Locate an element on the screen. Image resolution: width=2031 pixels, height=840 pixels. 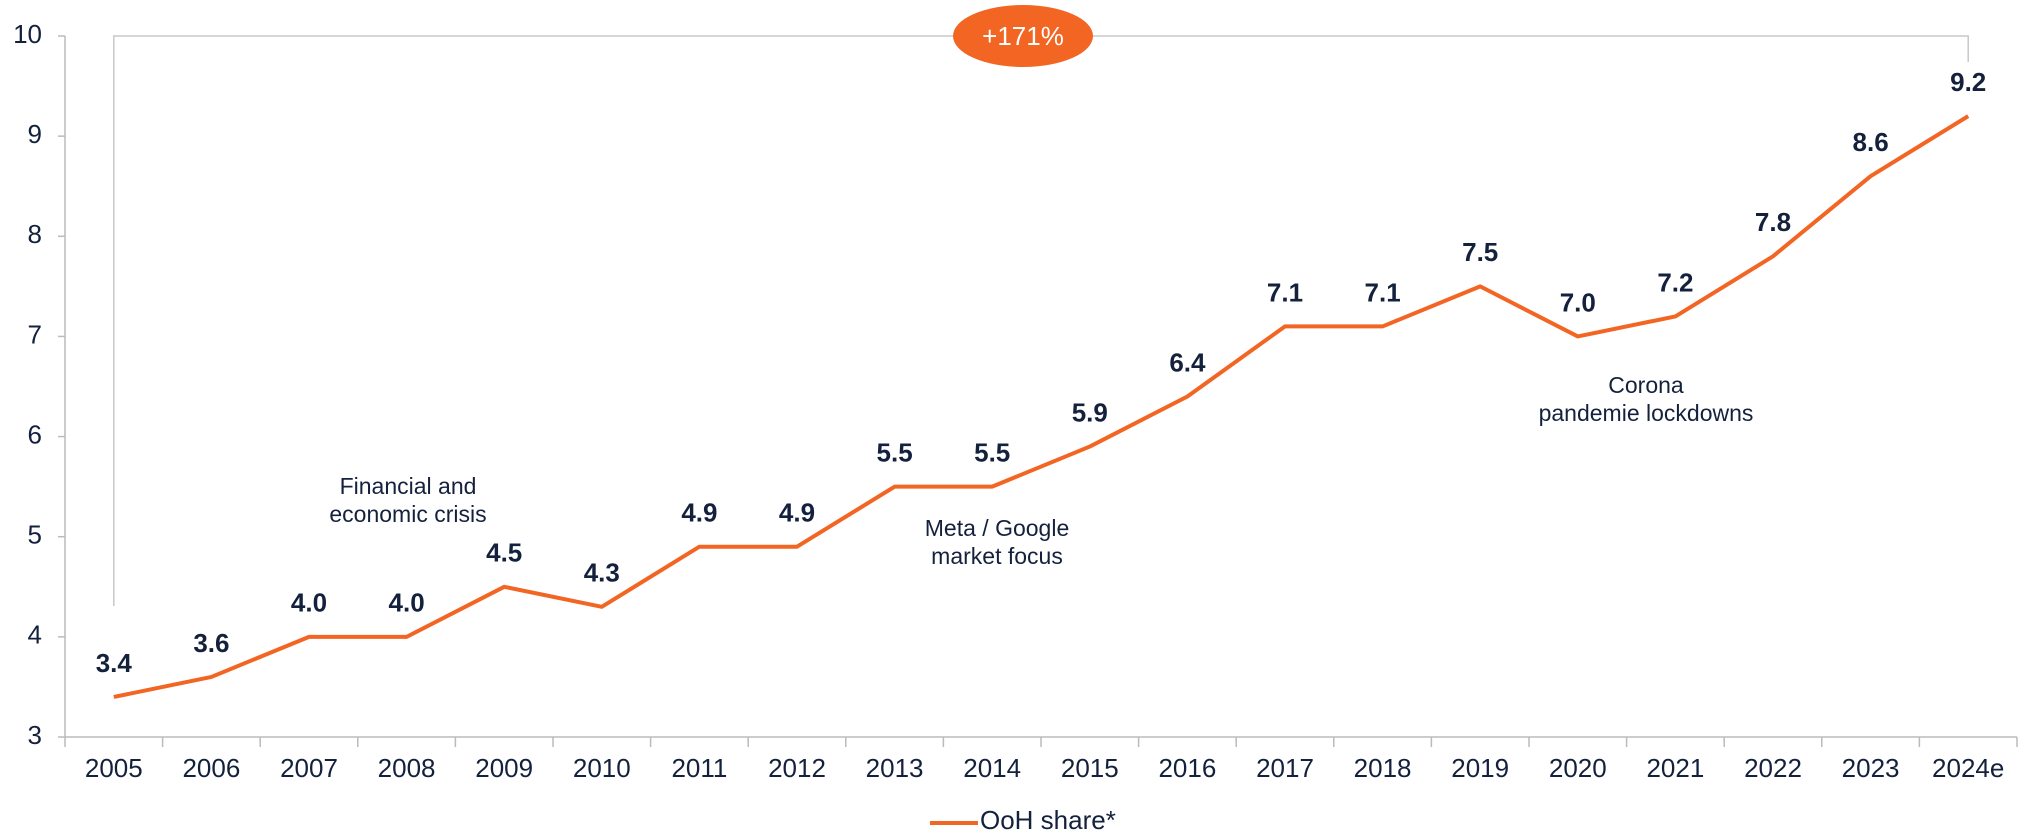
x-tick-label: 2006 is located at coordinates (211, 768).